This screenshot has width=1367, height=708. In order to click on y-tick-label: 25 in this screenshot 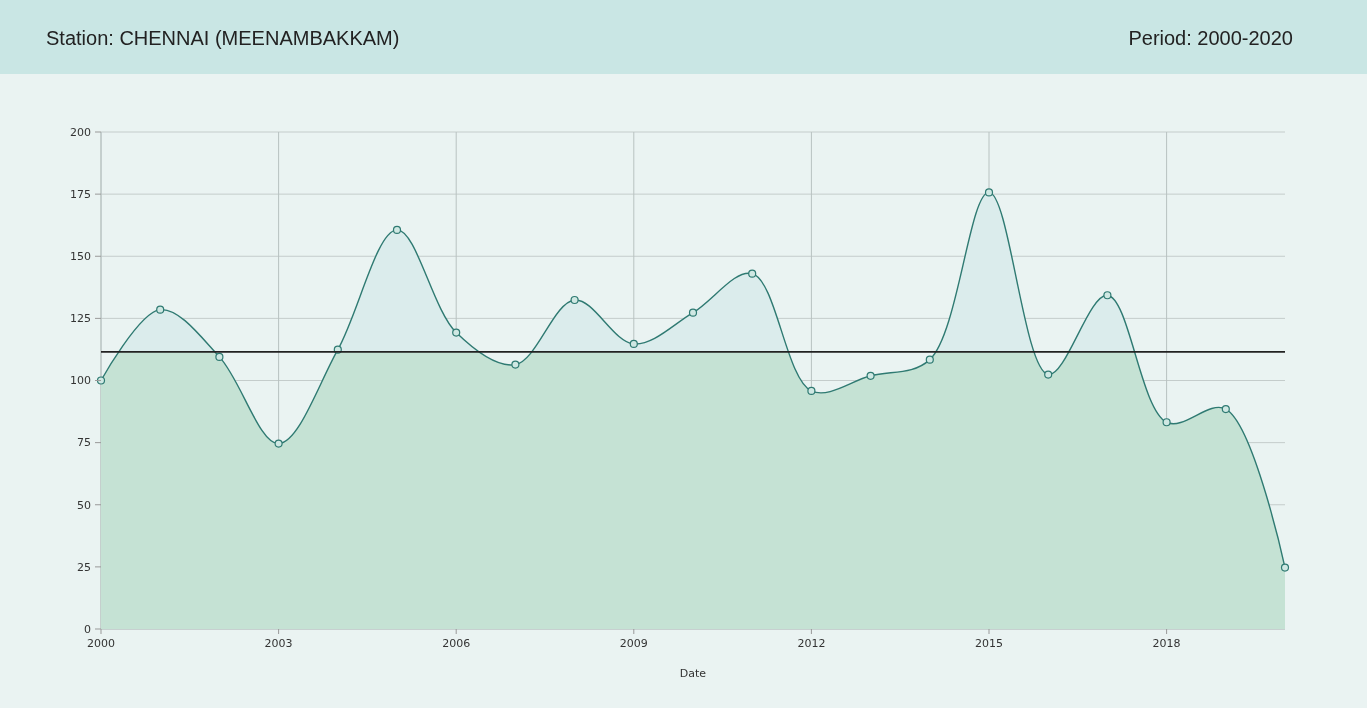, I will do `click(84, 567)`.